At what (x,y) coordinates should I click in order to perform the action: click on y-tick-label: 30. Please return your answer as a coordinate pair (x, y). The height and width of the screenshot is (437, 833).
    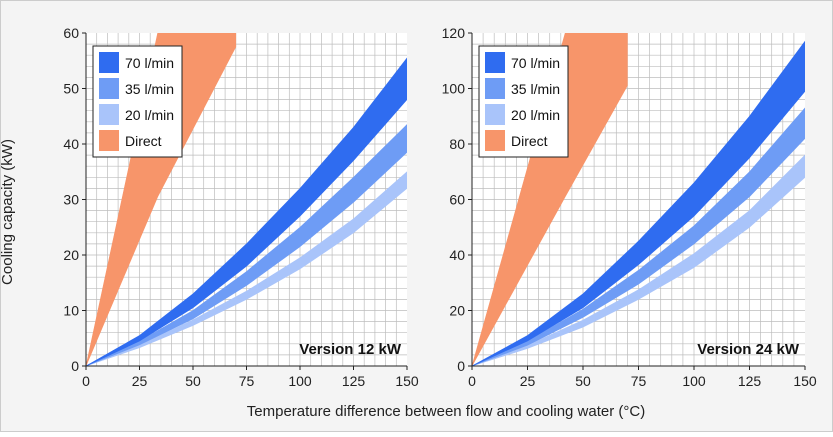
    Looking at the image, I should click on (71, 200).